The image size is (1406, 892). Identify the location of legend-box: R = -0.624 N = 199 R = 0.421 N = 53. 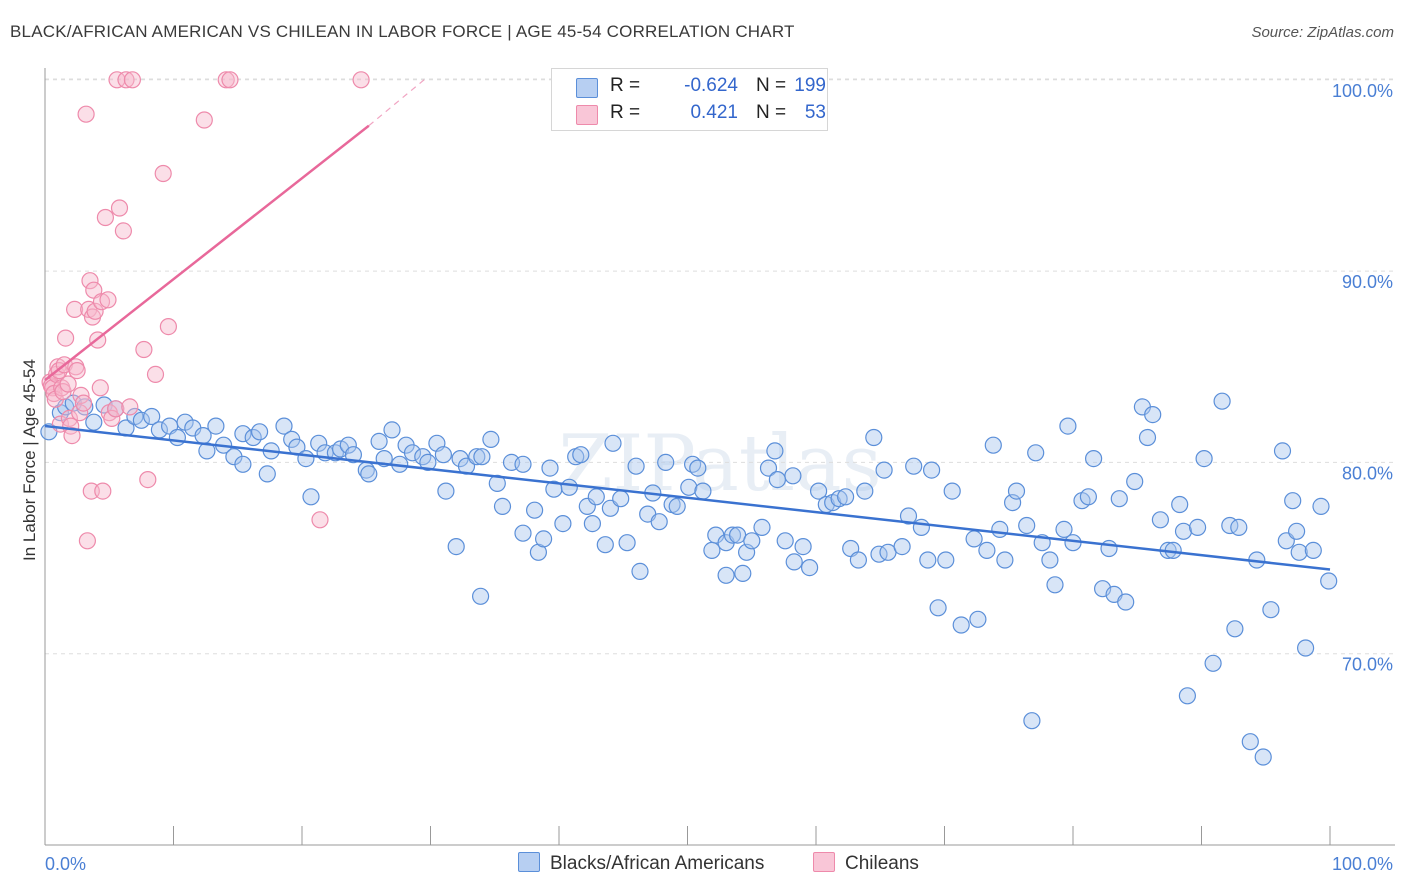
(689, 99).